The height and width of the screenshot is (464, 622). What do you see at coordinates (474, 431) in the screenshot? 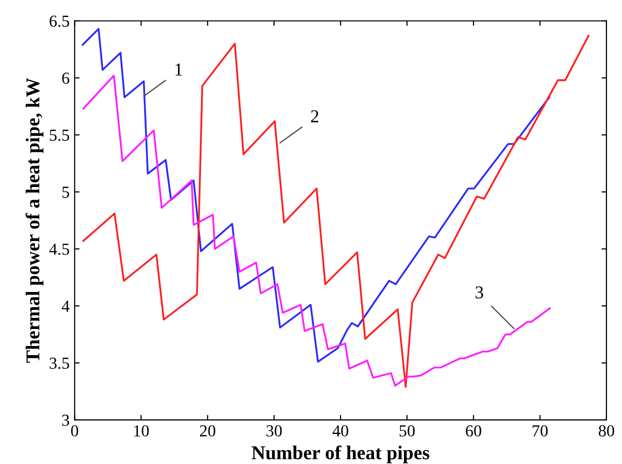
I see `x-tick-label: 60` at bounding box center [474, 431].